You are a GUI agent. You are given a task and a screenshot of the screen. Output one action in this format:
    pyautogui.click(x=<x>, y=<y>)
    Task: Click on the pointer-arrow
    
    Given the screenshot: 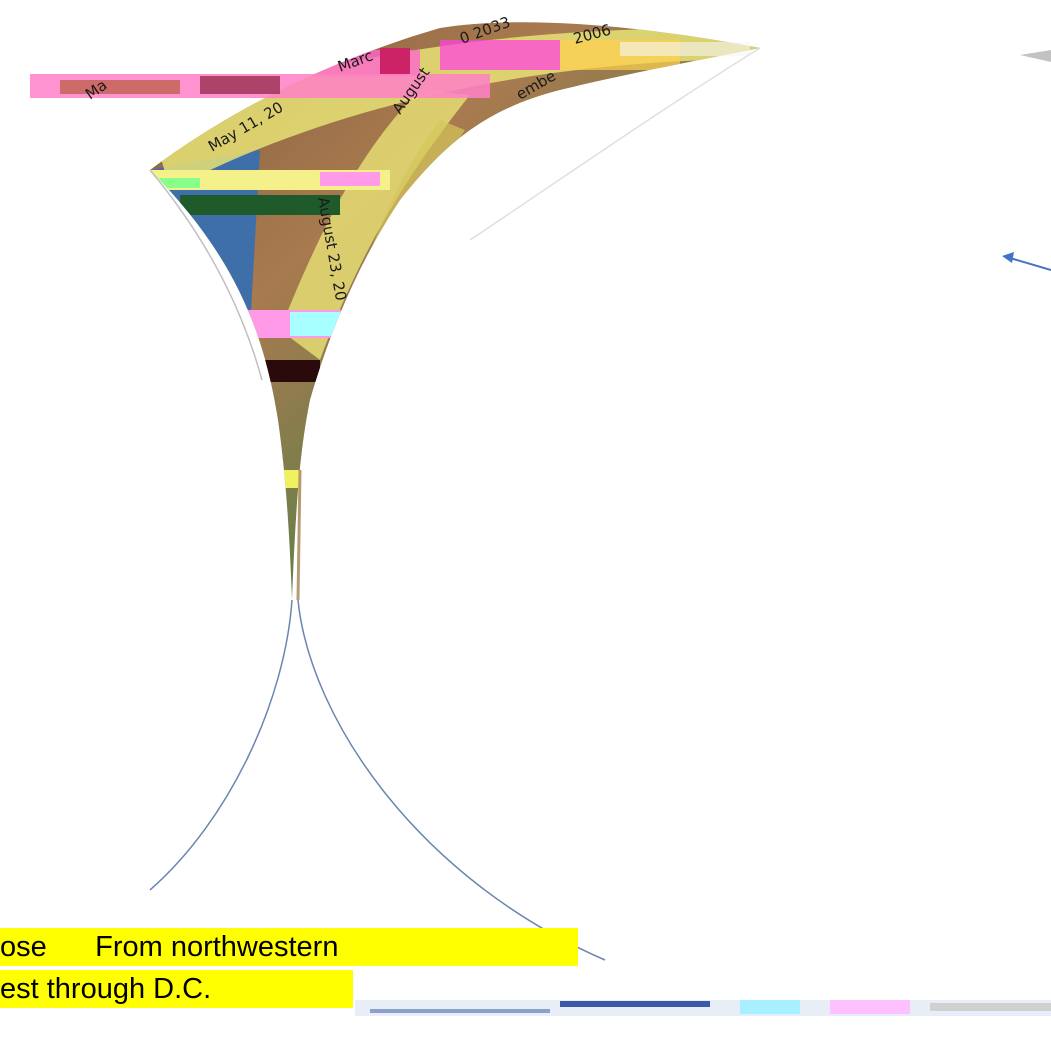 What is the action you would take?
    pyautogui.click(x=1026, y=160)
    